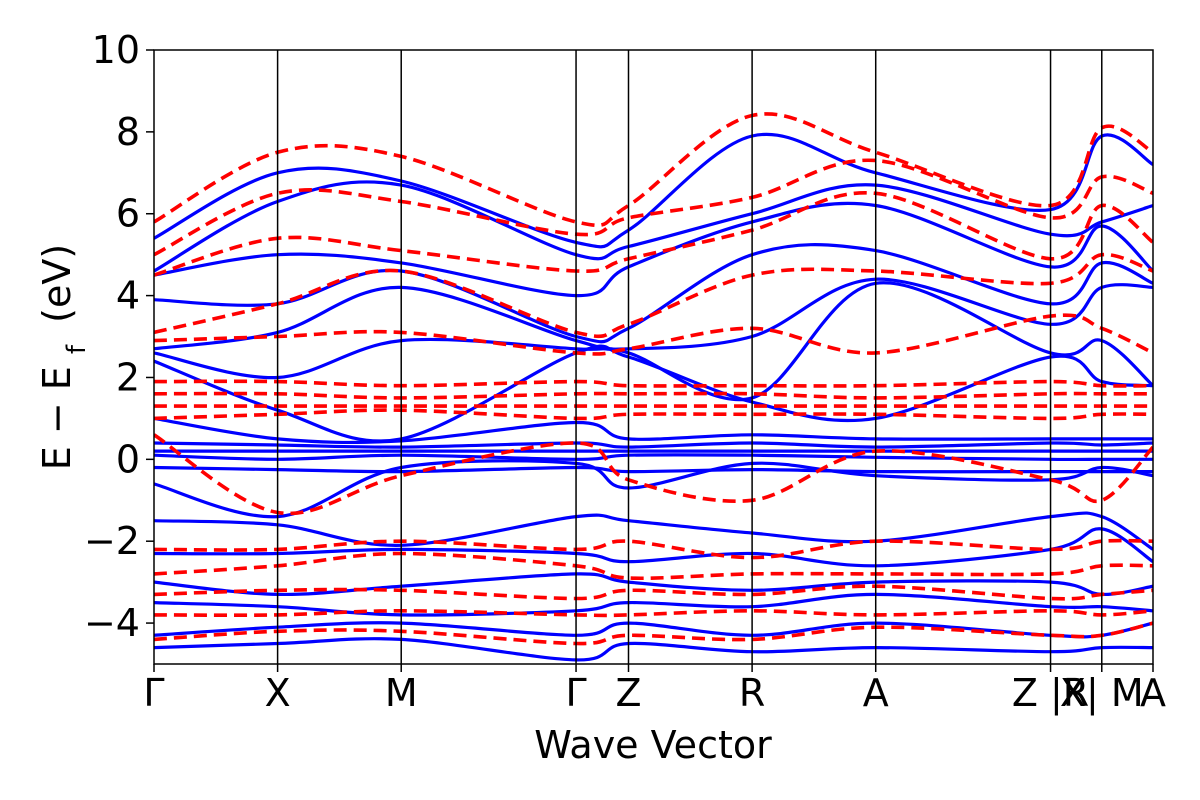  I want to click on y-tick-label: −2, so click(112, 541).